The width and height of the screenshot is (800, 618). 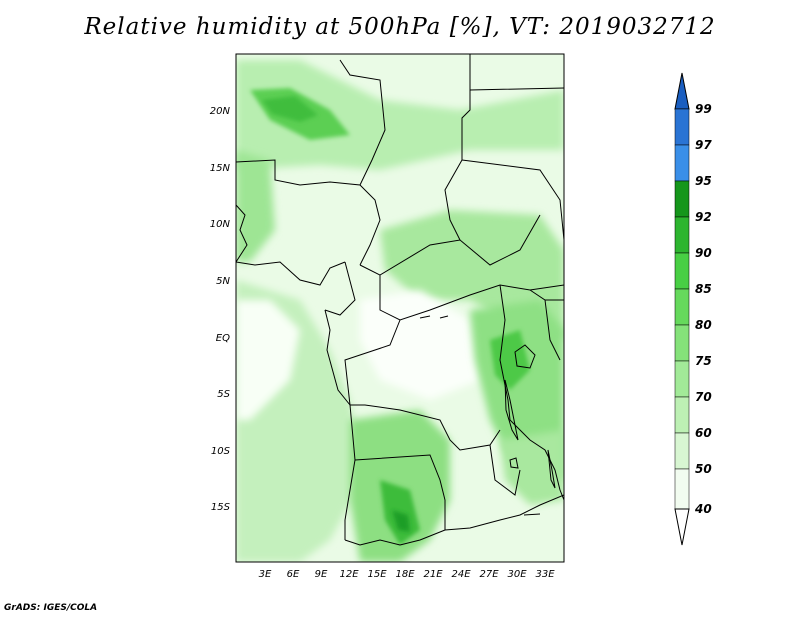 What do you see at coordinates (703, 217) in the screenshot?
I see `colorbar-label: 92` at bounding box center [703, 217].